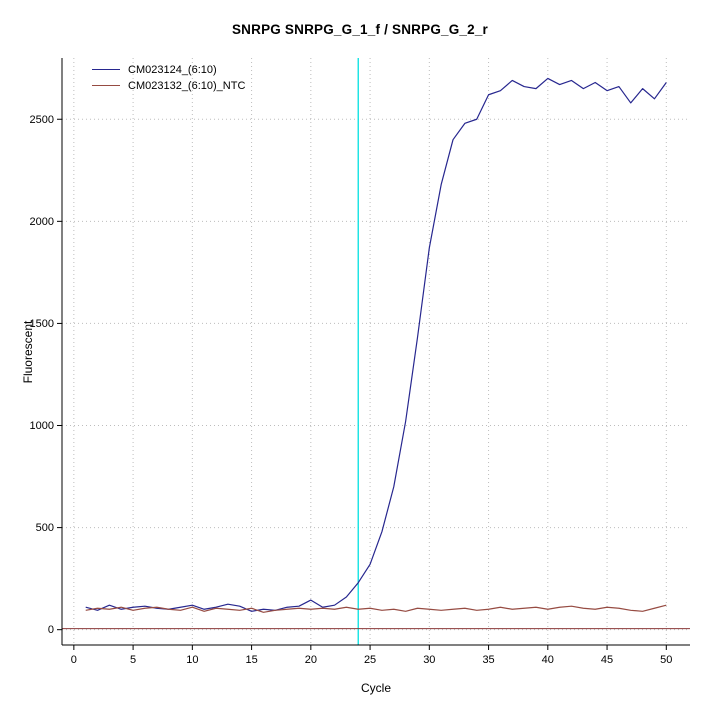  What do you see at coordinates (106, 85) in the screenshot?
I see `legend-line-ntc` at bounding box center [106, 85].